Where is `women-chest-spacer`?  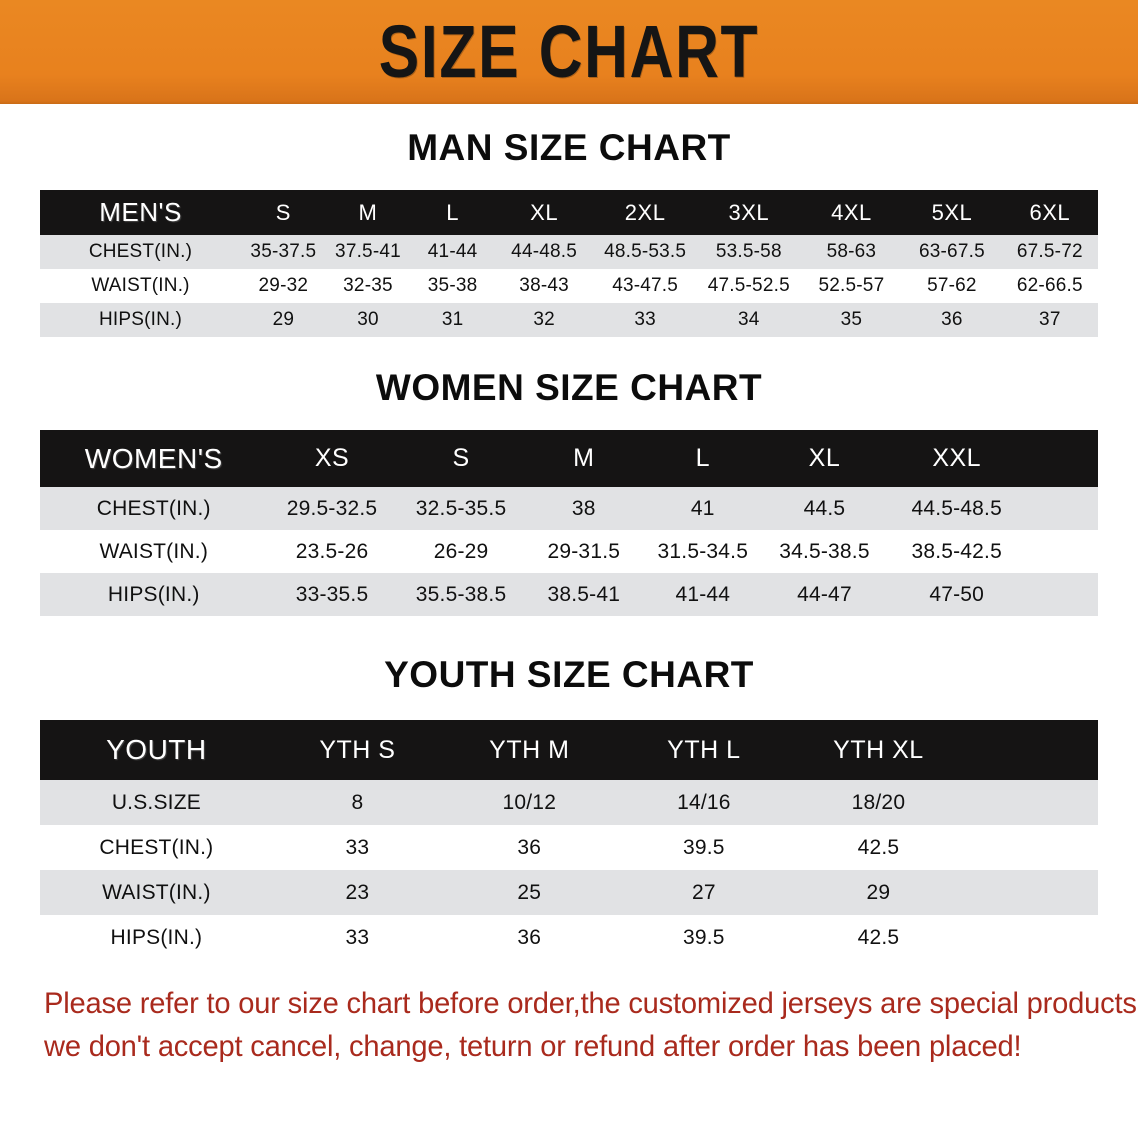 women-chest-spacer is located at coordinates (1063, 508).